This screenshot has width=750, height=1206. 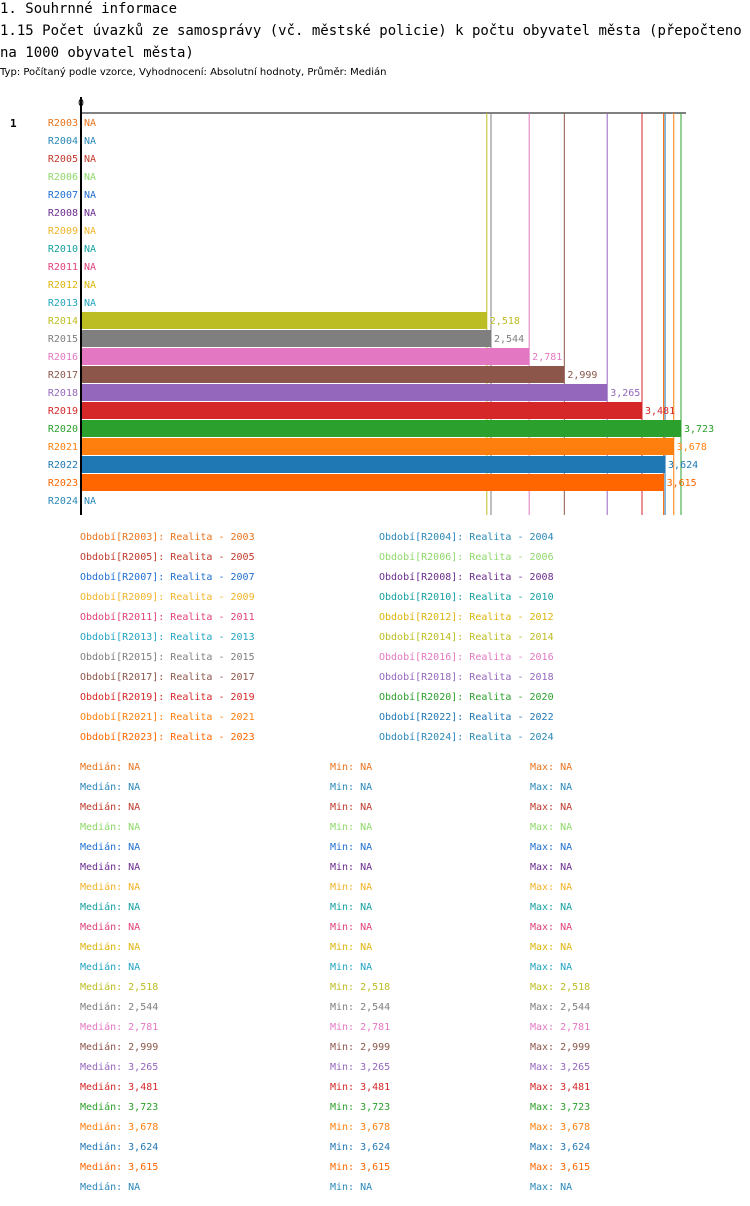 What do you see at coordinates (360, 1067) in the screenshot?
I see `stat-min-r2018: Min: 3,265` at bounding box center [360, 1067].